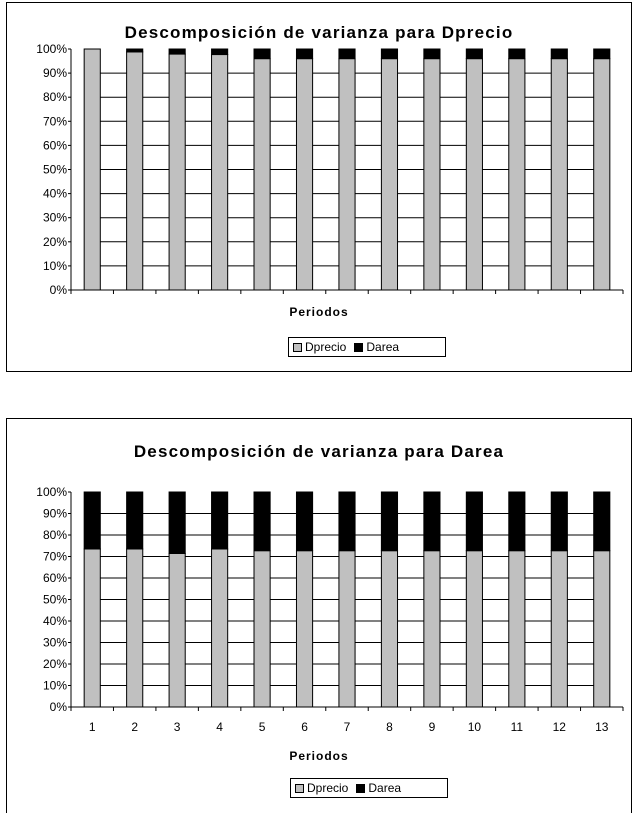 The height and width of the screenshot is (813, 640). What do you see at coordinates (517, 727) in the screenshot?
I see `x-tick-label: 11` at bounding box center [517, 727].